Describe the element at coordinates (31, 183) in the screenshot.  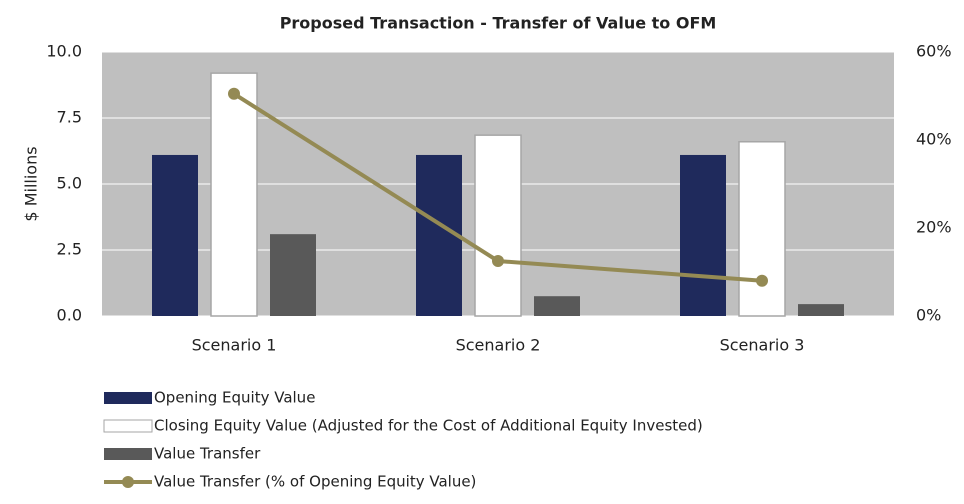
I see `y-axis-label: $ Millions` at that location.